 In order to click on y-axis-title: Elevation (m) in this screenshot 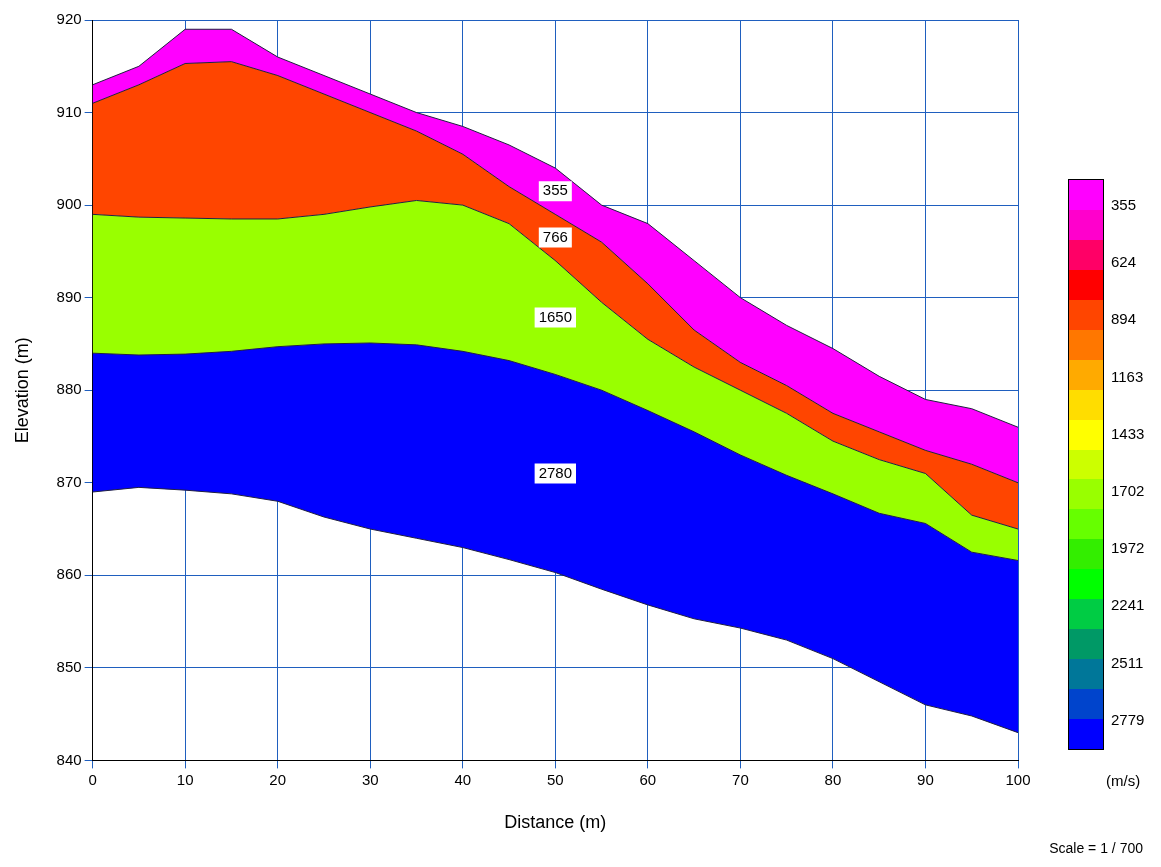, I will do `click(21, 390)`.